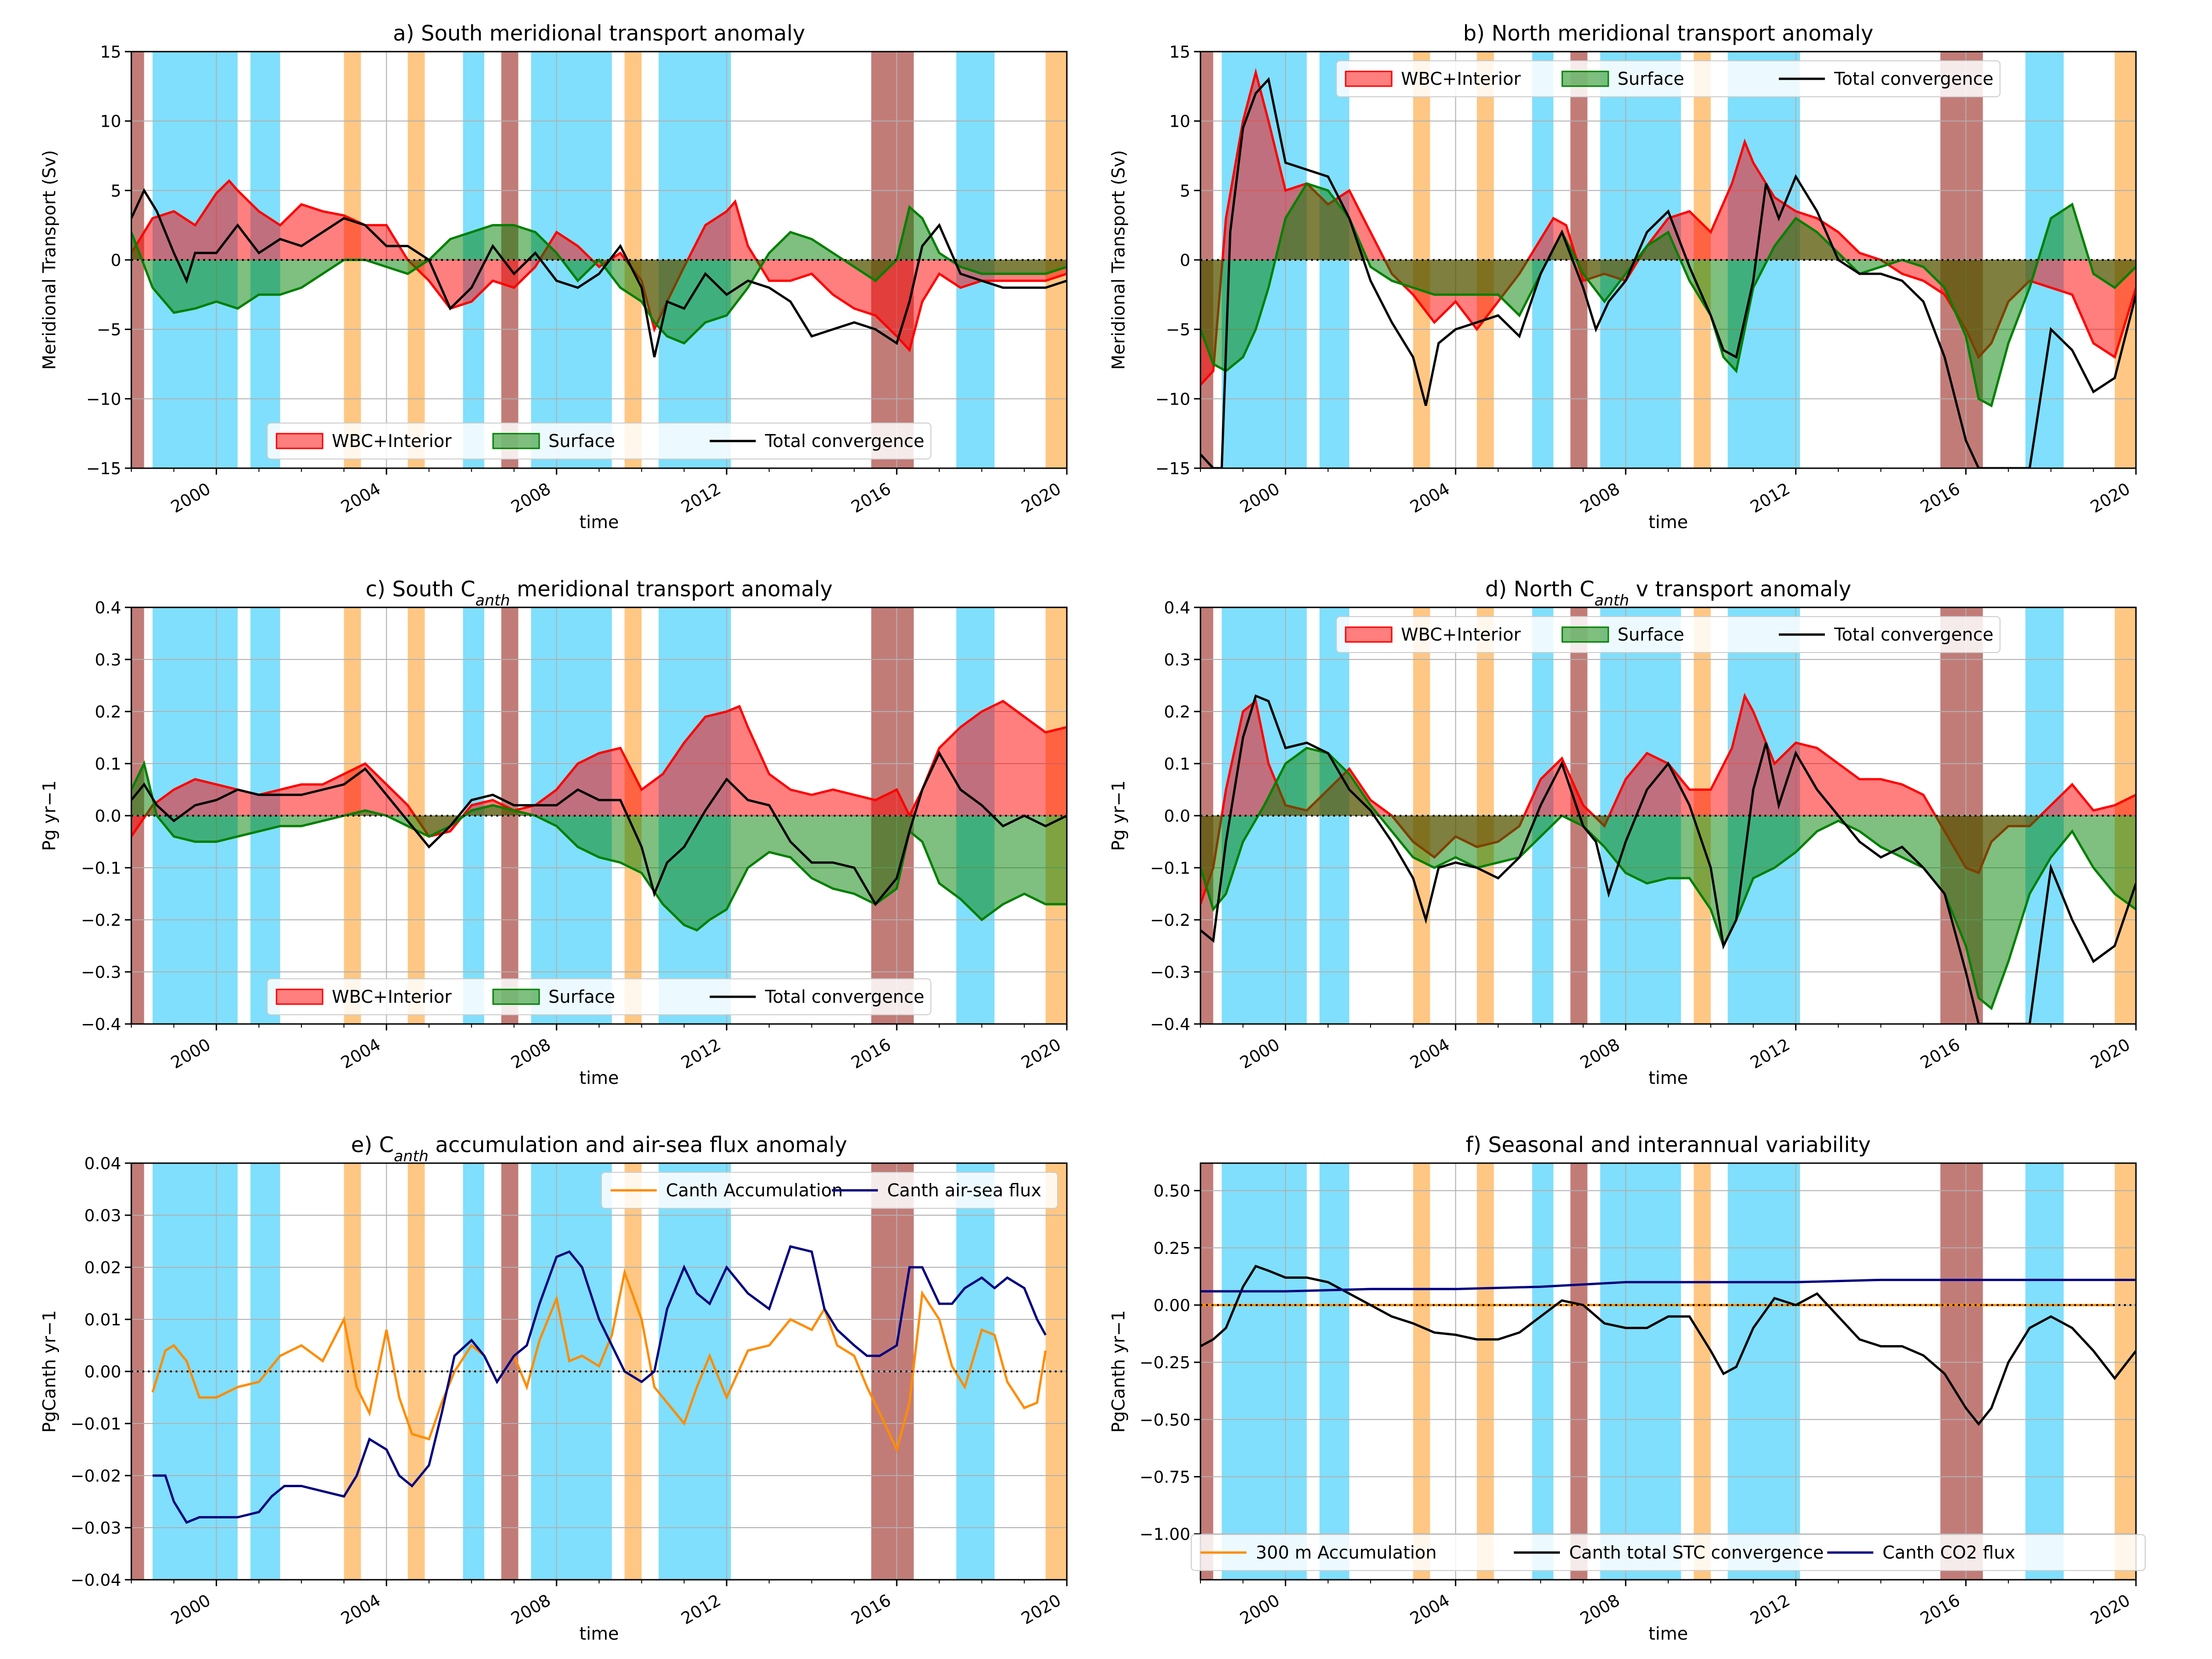  What do you see at coordinates (108, 608) in the screenshot?
I see `y-tick-label: 0.4` at bounding box center [108, 608].